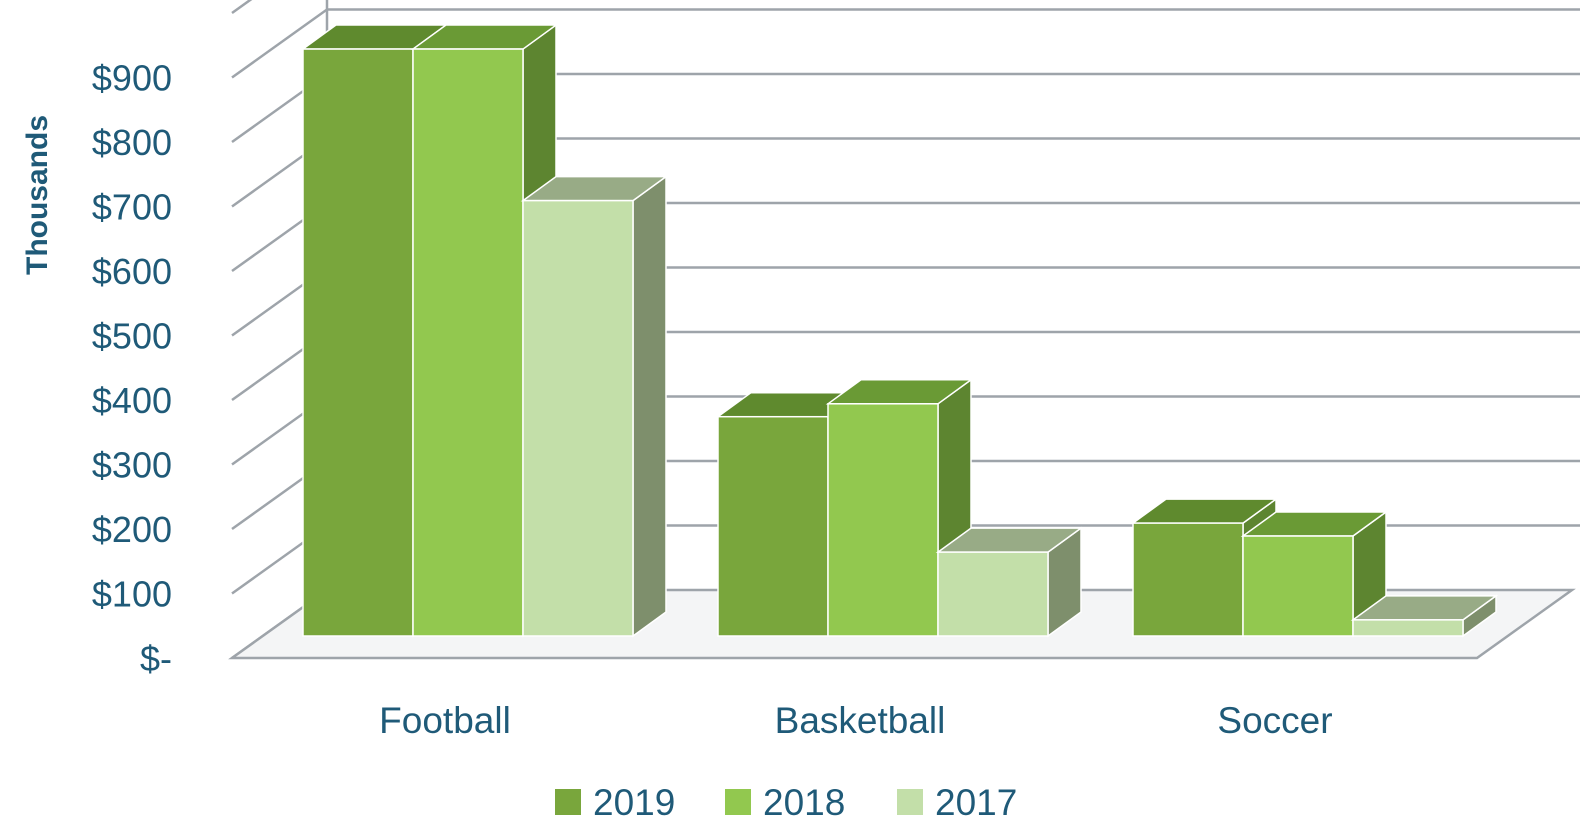 The image size is (1580, 829). What do you see at coordinates (649, 406) in the screenshot?
I see `bar-side-face` at bounding box center [649, 406].